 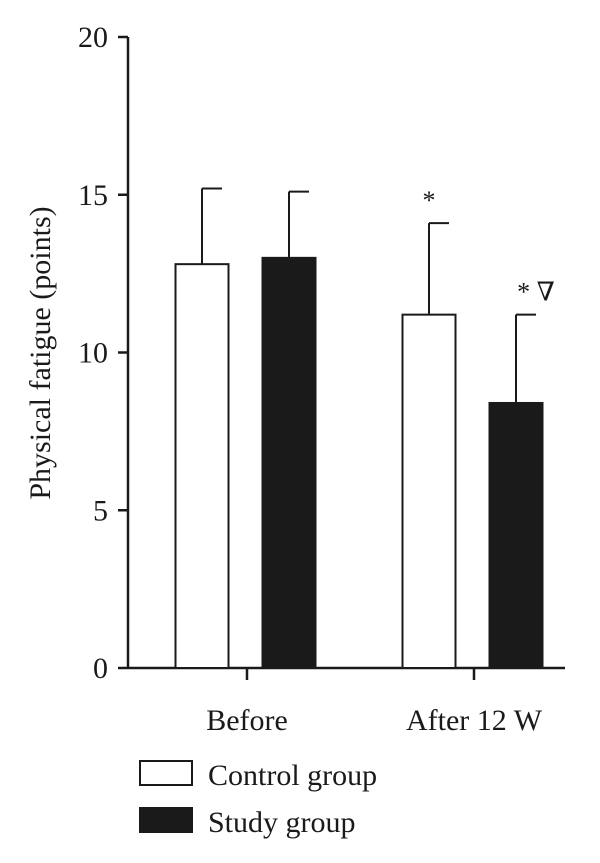 I want to click on y-tick-label: 0, so click(x=100, y=668).